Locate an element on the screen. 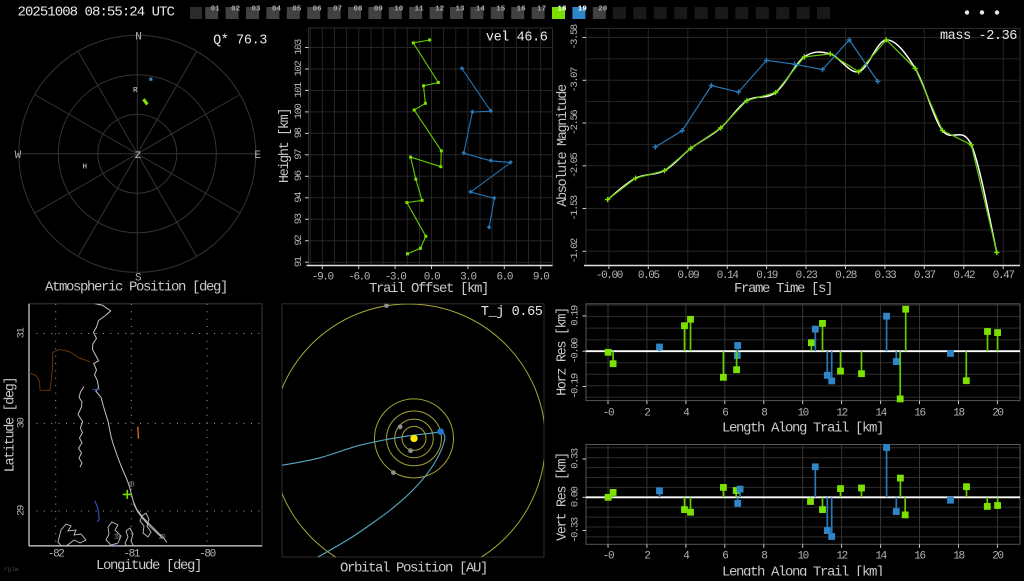  svg-text: 0.0 is located at coordinates (432, 278).